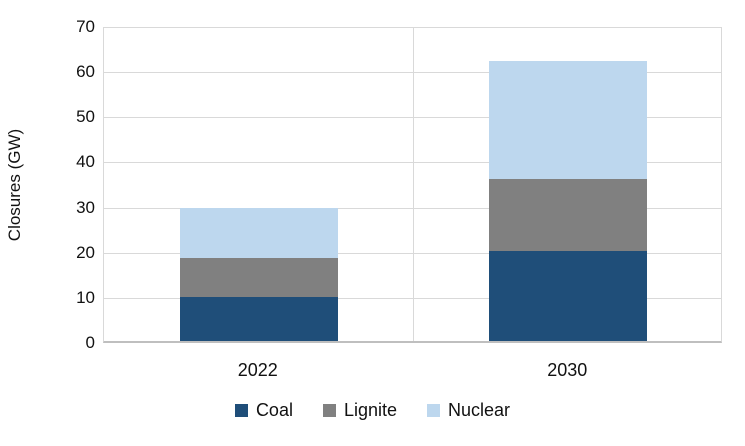 Image resolution: width=745 pixels, height=446 pixels. I want to click on legend-swatch-lignite, so click(329, 410).